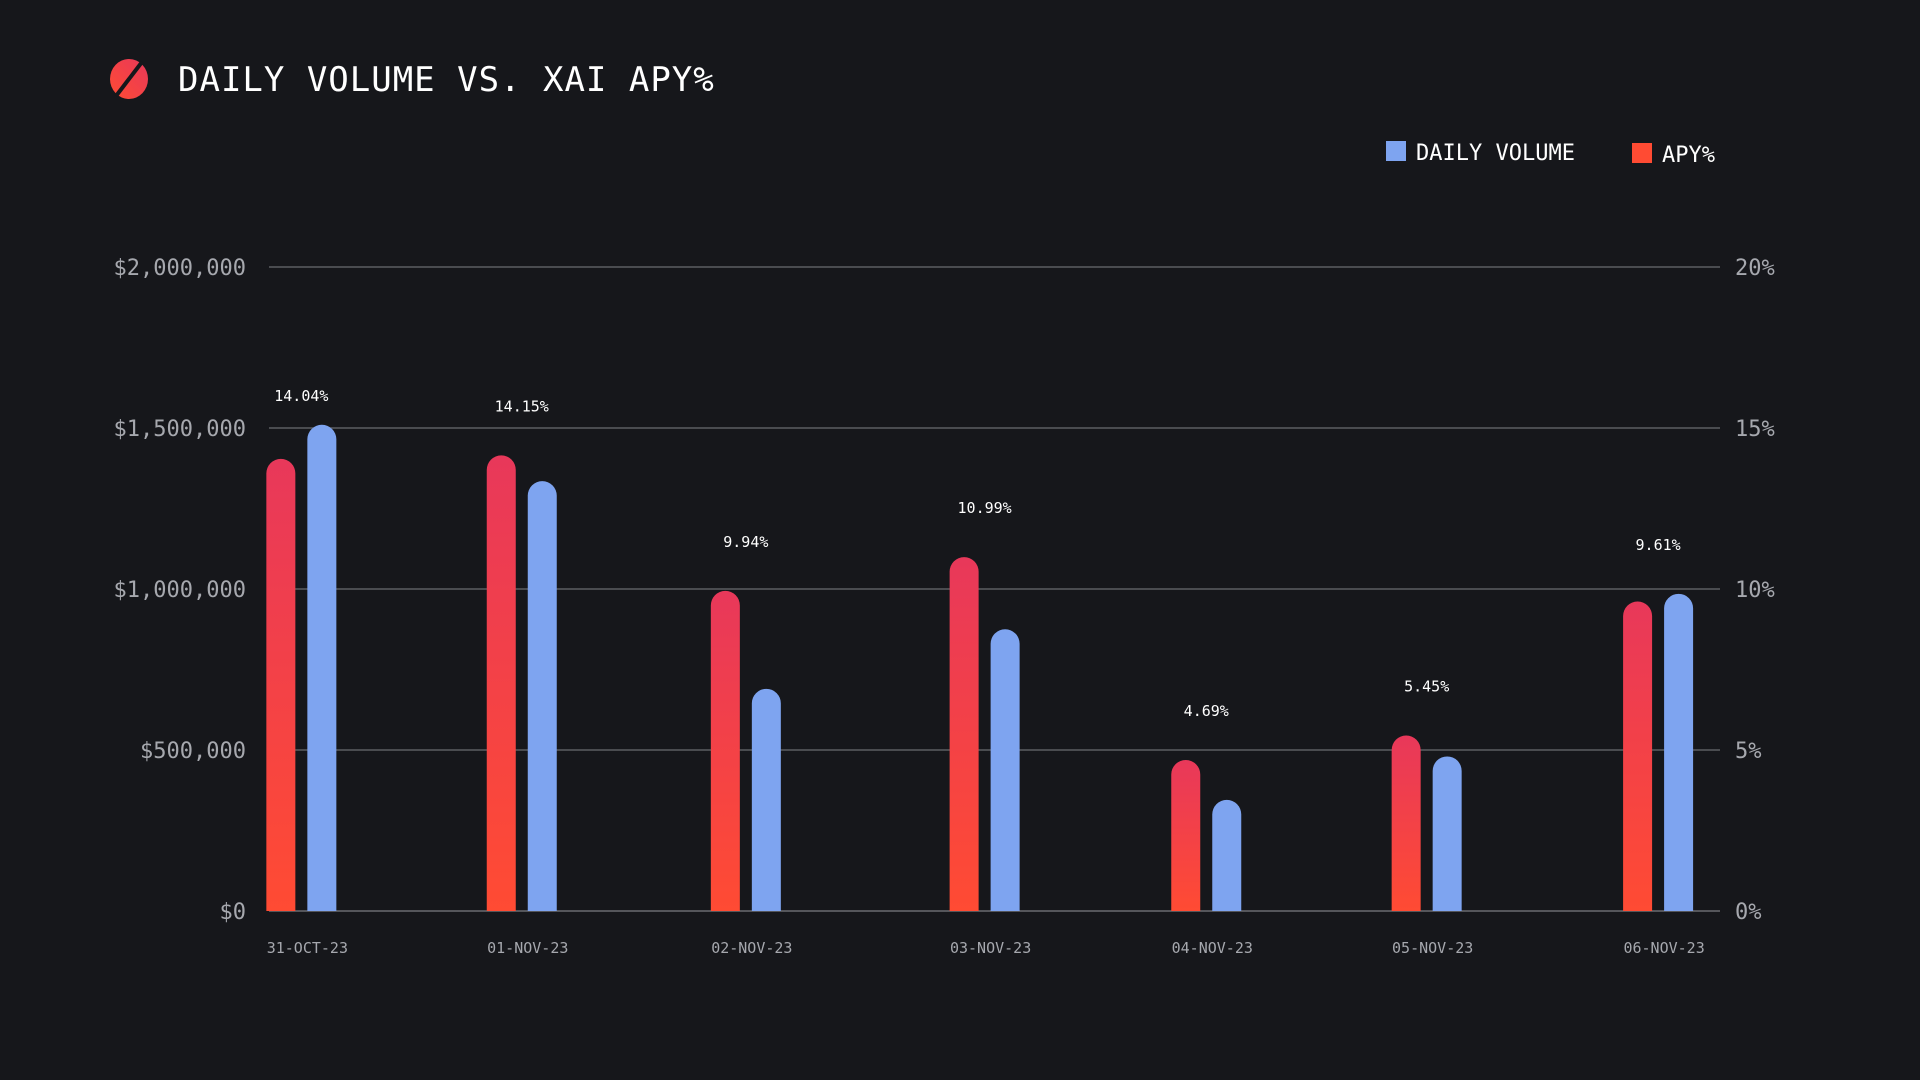 The height and width of the screenshot is (1080, 1920). What do you see at coordinates (1212, 948) in the screenshot?
I see `x-axis-tick: 04-NOV-23` at bounding box center [1212, 948].